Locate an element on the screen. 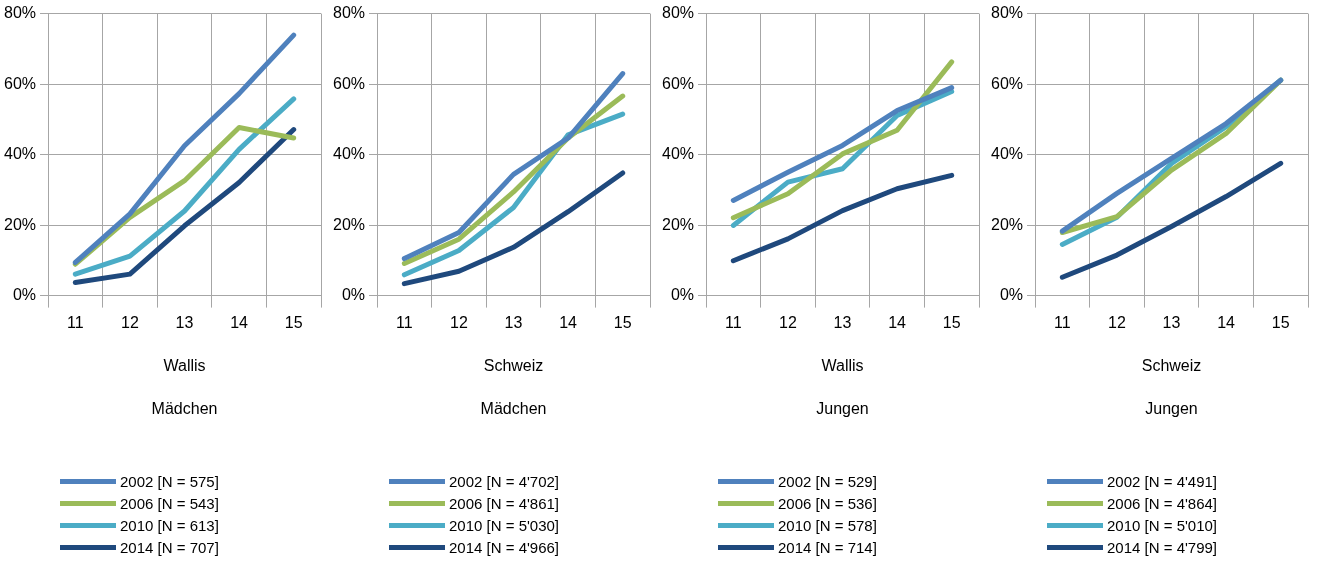 Image resolution: width=1317 pixels, height=581 pixels. legend-label: 2010 [N = 5'010] is located at coordinates (1162, 525).